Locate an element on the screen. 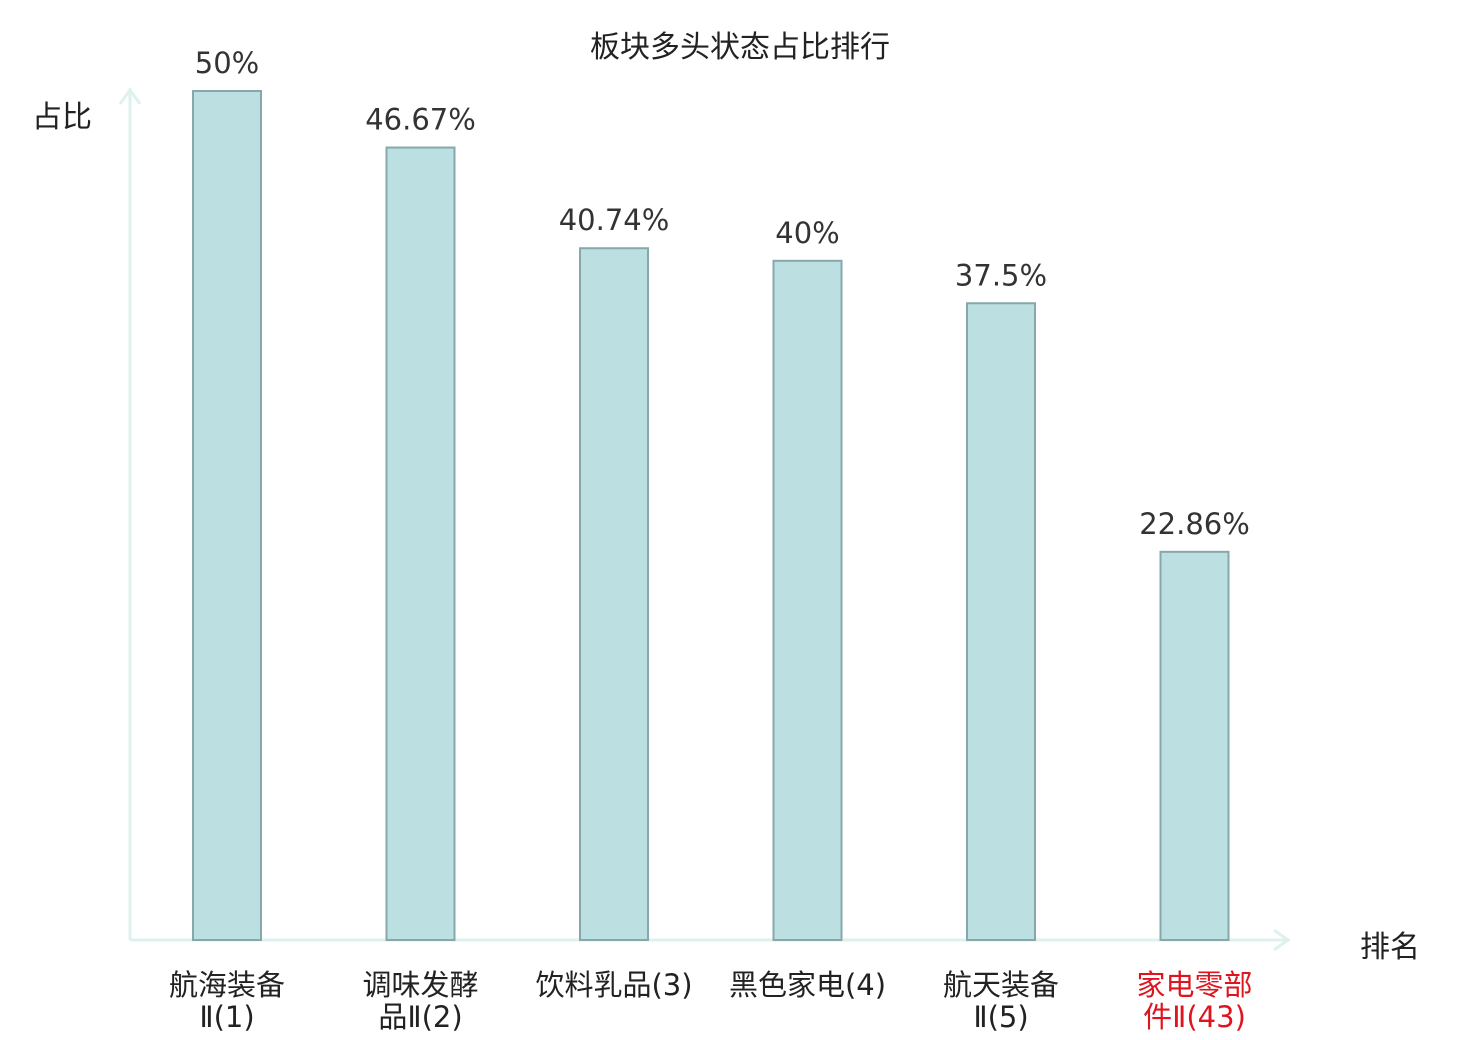 The image size is (1480, 1040). x-tick-label: 航海装备 is located at coordinates (227, 985).